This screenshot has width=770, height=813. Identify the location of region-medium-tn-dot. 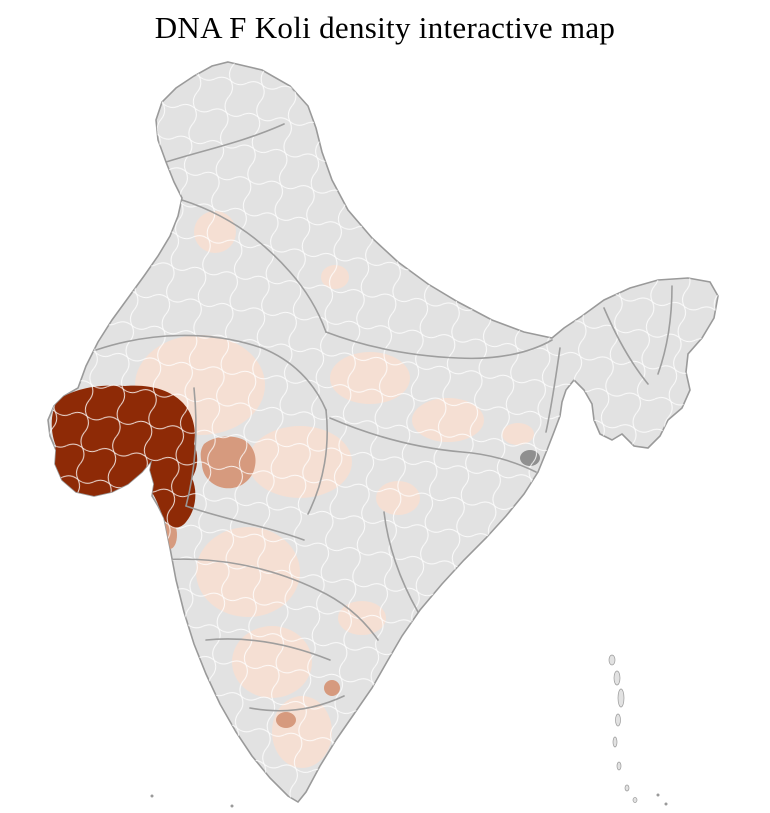
(286, 720).